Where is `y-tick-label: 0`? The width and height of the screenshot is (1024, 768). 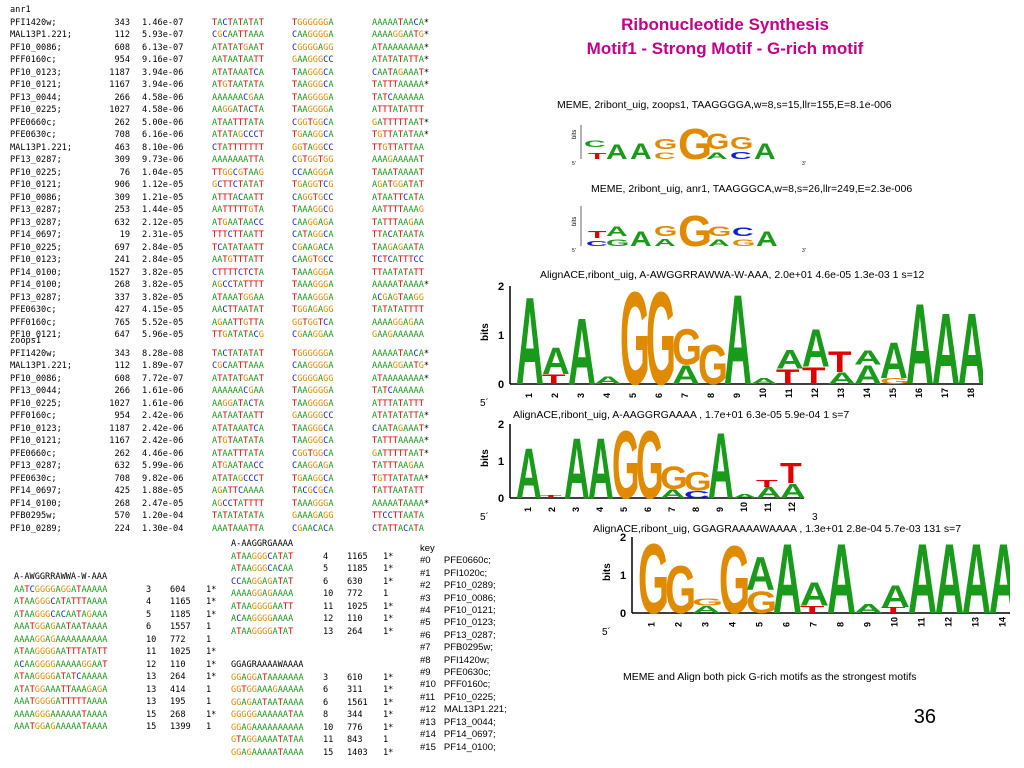
y-tick-label: 0 is located at coordinates (501, 385).